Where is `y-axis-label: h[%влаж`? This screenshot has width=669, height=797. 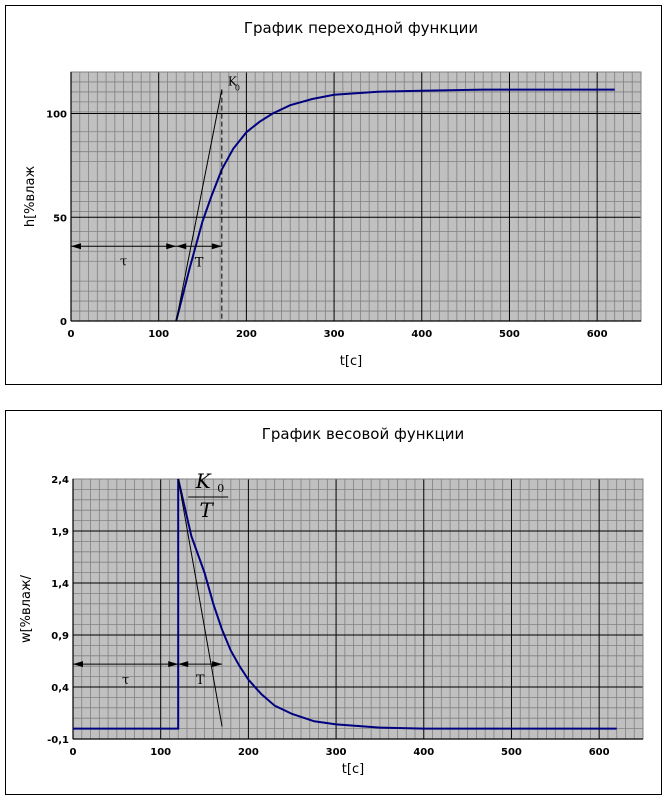 y-axis-label: h[%влаж is located at coordinates (30, 197).